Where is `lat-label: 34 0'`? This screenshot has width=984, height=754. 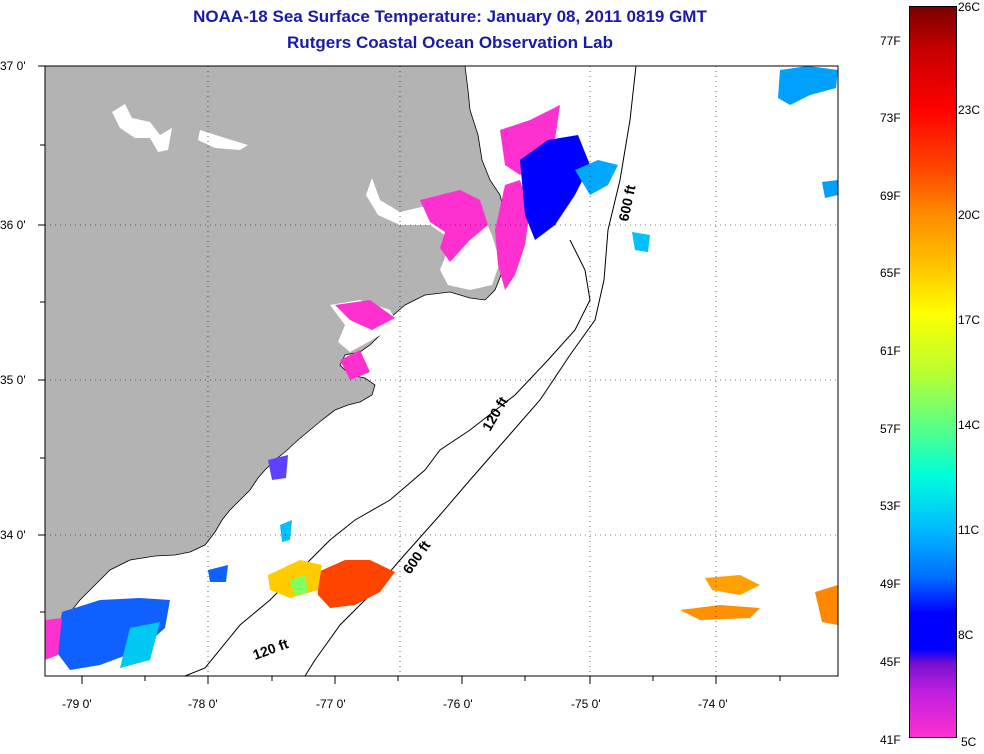 lat-label: 34 0' is located at coordinates (13, 535).